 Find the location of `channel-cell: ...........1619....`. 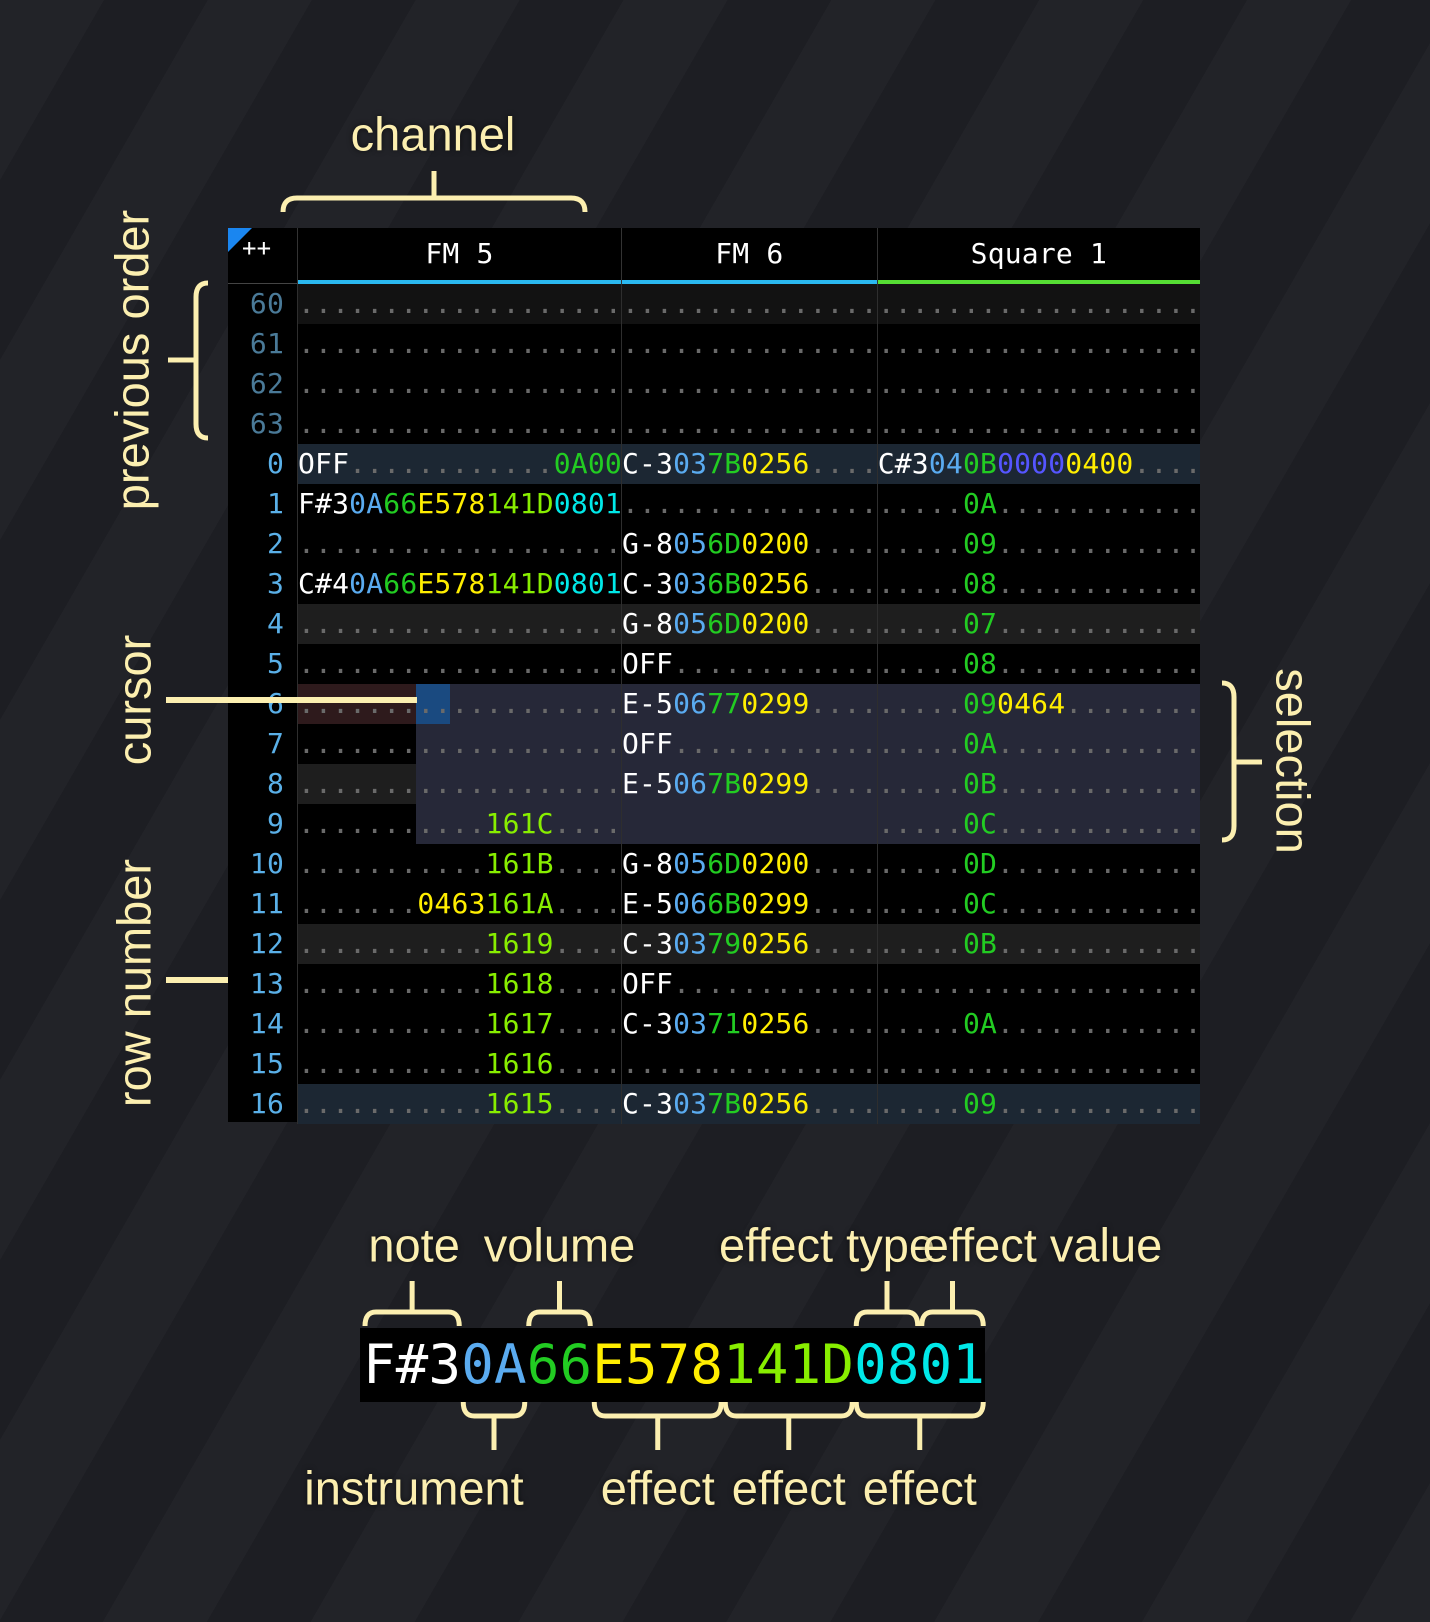

channel-cell: ...........1619.... is located at coordinates (459, 944).